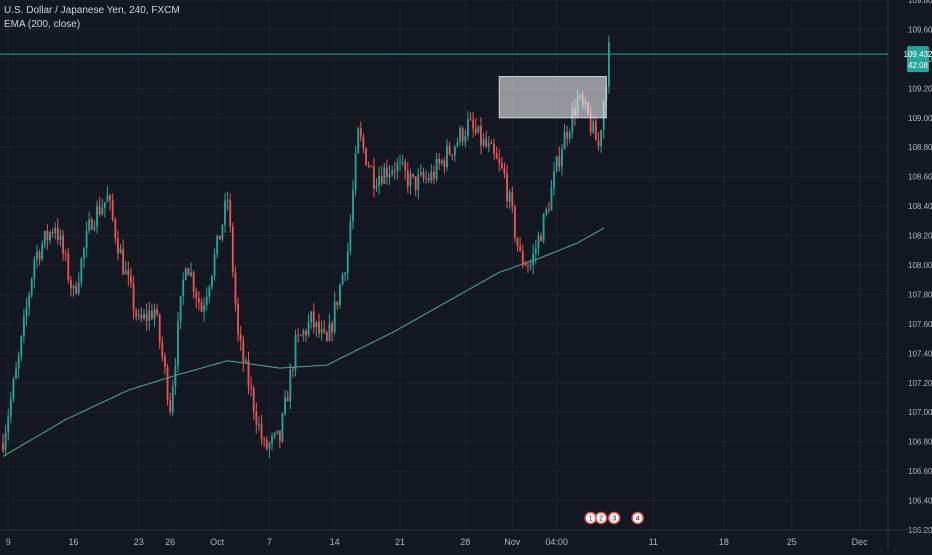 The height and width of the screenshot is (555, 932). What do you see at coordinates (918, 59) in the screenshot?
I see `last-price-badge` at bounding box center [918, 59].